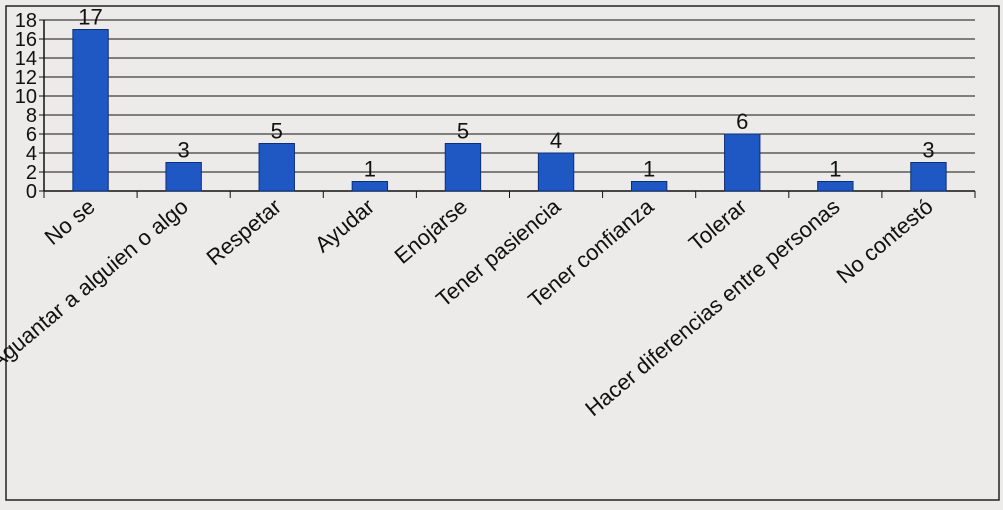 The height and width of the screenshot is (510, 1003). What do you see at coordinates (31, 173) in the screenshot?
I see `y-tick-label: 2` at bounding box center [31, 173].